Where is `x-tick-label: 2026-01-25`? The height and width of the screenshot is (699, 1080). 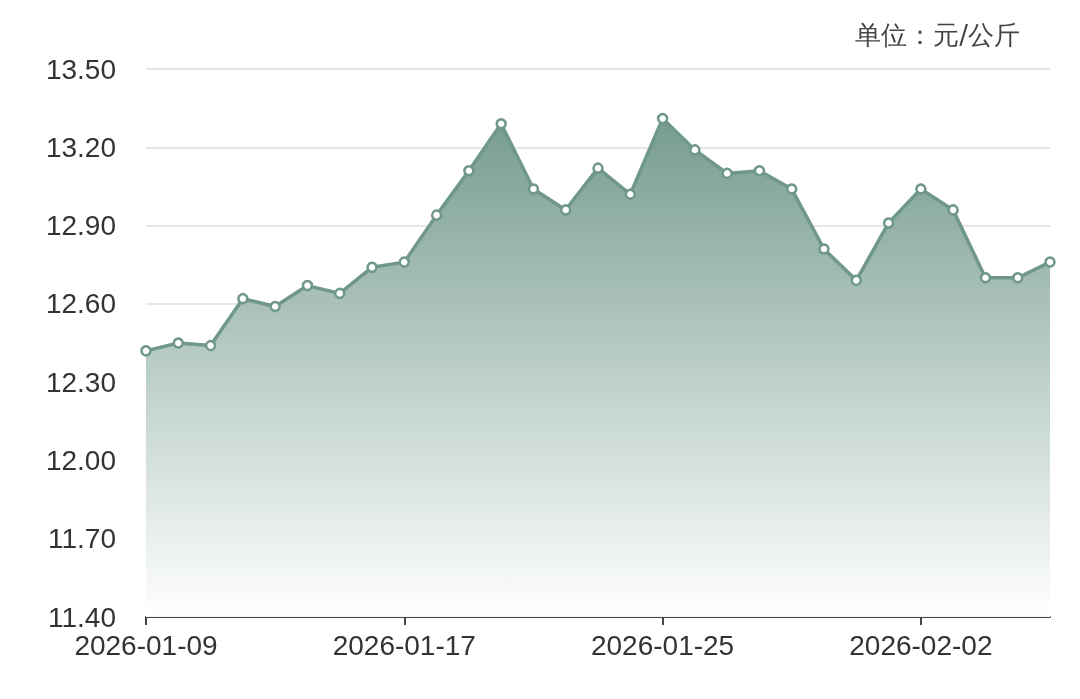
x-tick-label: 2026-01-25 is located at coordinates (662, 645).